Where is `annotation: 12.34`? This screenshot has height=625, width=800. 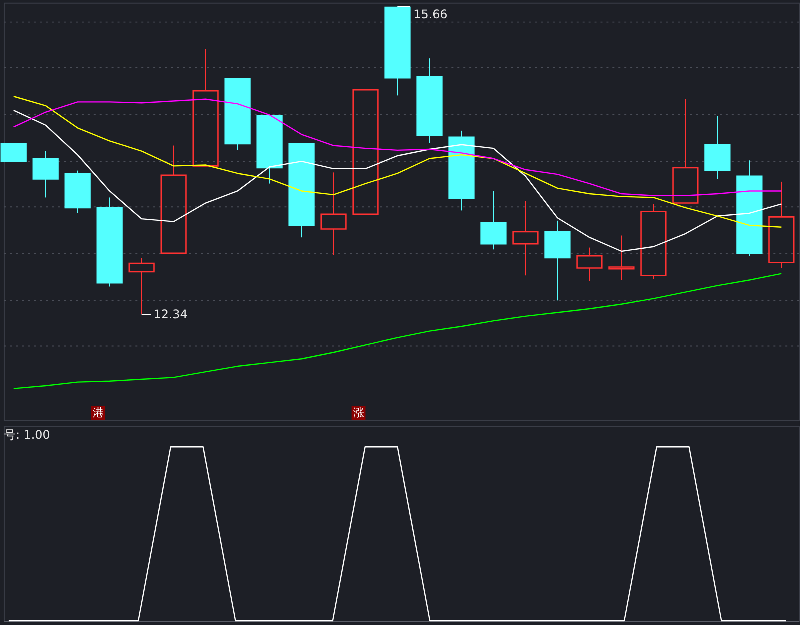 annotation: 12.34 is located at coordinates (171, 315).